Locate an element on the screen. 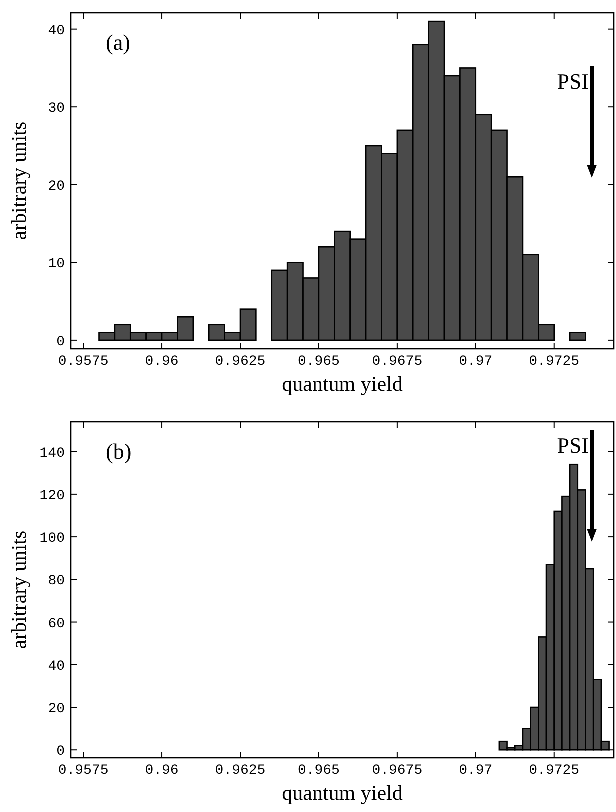 The image size is (616, 812). y-tick-label: 80 is located at coordinates (56, 582).